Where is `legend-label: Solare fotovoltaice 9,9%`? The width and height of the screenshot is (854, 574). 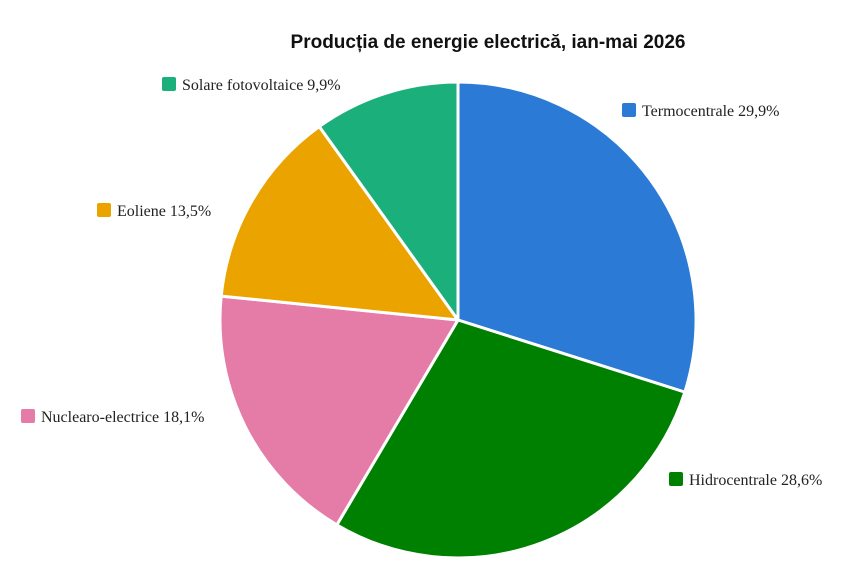 legend-label: Solare fotovoltaice 9,9% is located at coordinates (261, 85).